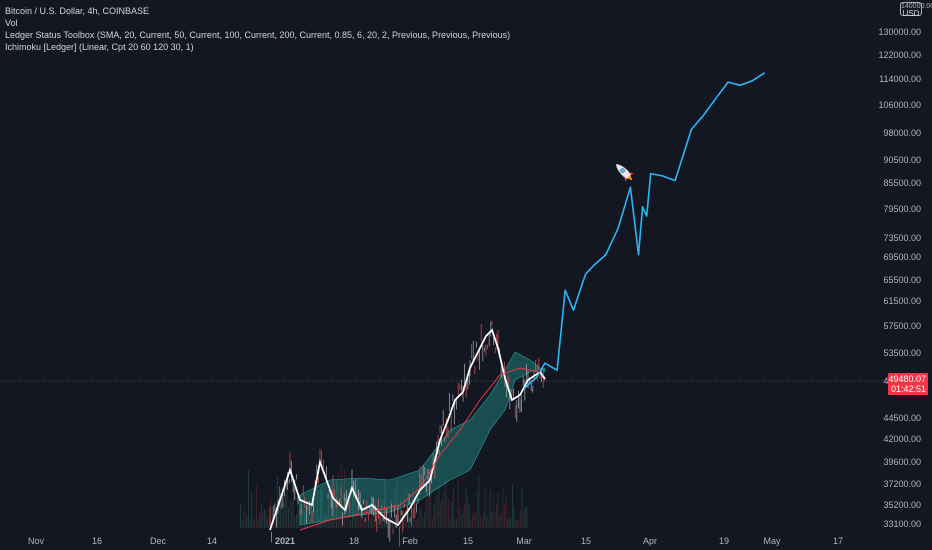 The height and width of the screenshot is (550, 932). Describe the element at coordinates (911, 13) in the screenshot. I see `currency-code: USD` at that location.